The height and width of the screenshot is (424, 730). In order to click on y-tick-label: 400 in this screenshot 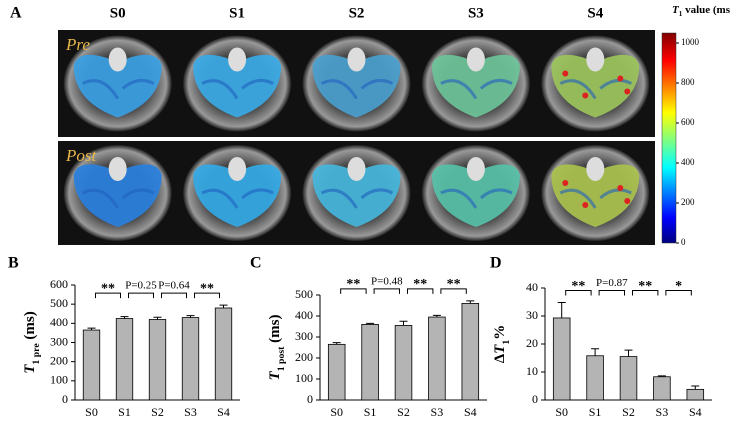, I will do `click(304, 315)`.